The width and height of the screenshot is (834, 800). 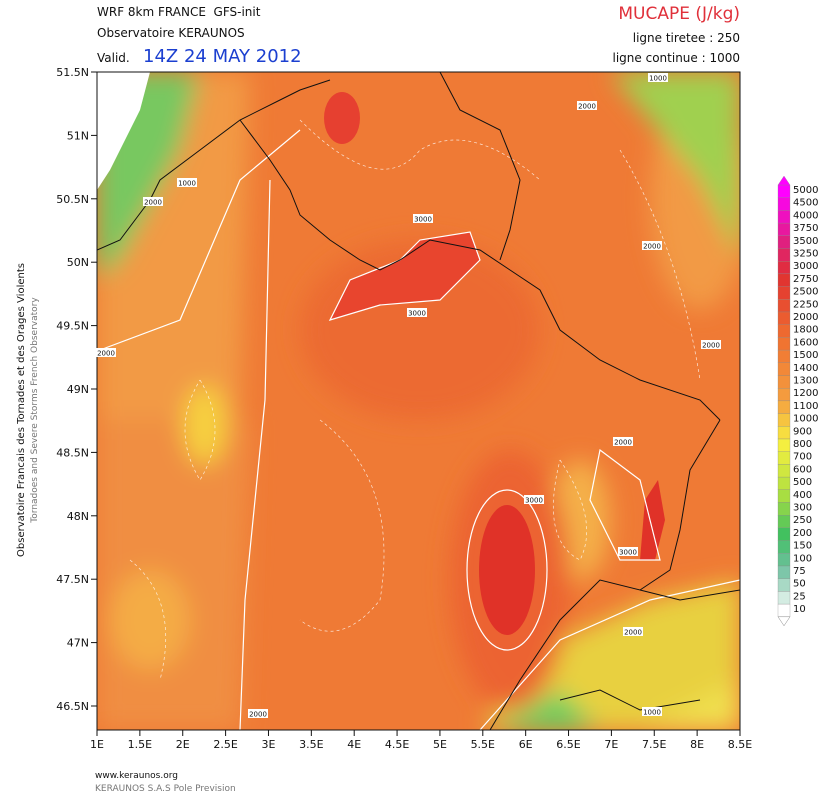 What do you see at coordinates (805, 381) in the screenshot?
I see `colorbar-label: 1300` at bounding box center [805, 381].